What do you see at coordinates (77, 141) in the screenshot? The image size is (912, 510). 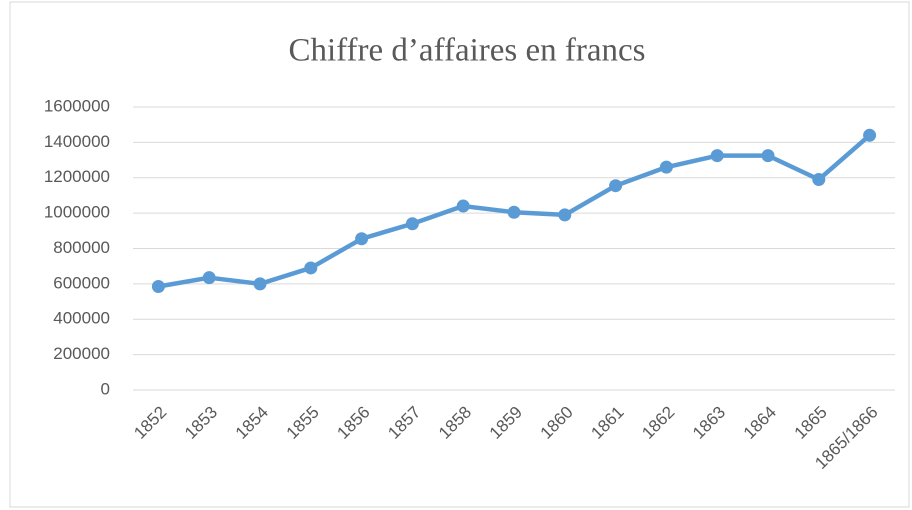 I see `y-tick-label: 1400000` at bounding box center [77, 141].